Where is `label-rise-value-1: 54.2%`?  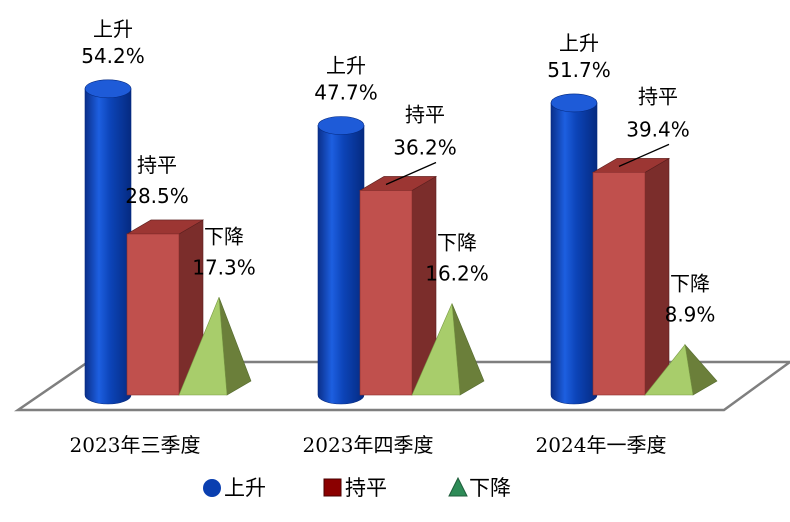
label-rise-value-1: 54.2% is located at coordinates (113, 56).